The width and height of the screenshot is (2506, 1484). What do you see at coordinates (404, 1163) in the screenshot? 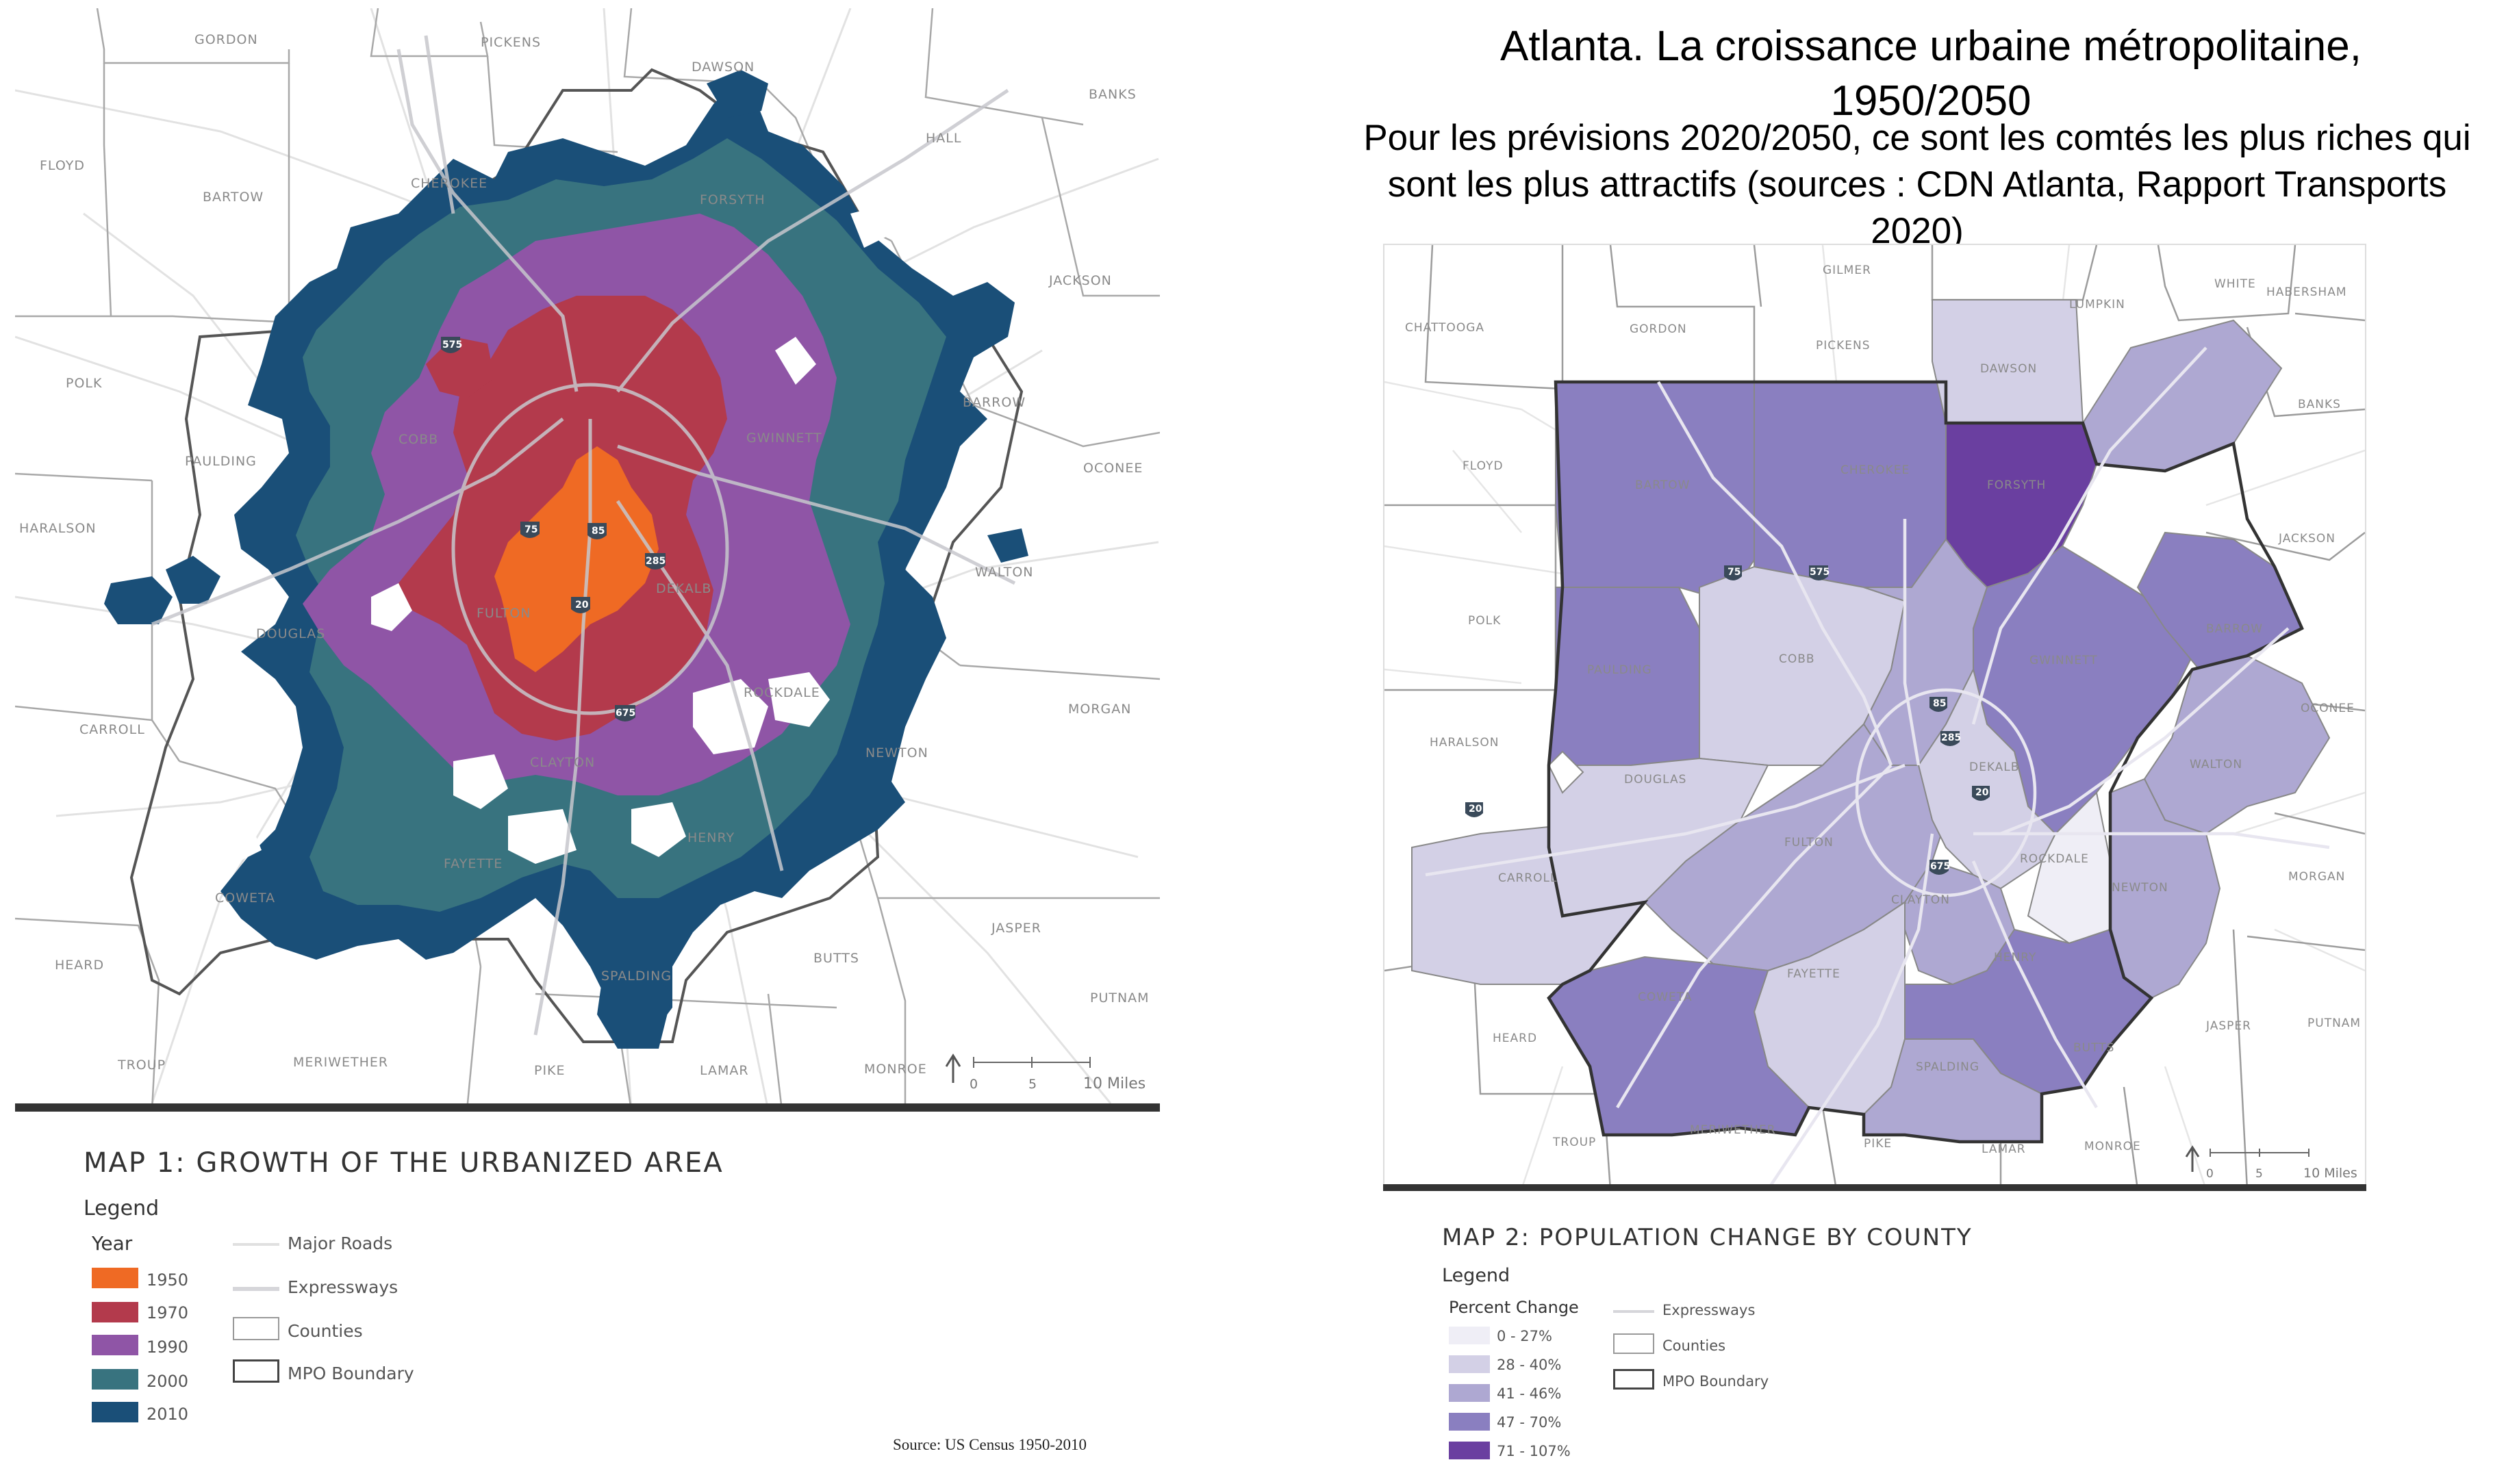
I see `map1-title: MAP 1: GROWTH OF THE URBANIZED AREA` at bounding box center [404, 1163].